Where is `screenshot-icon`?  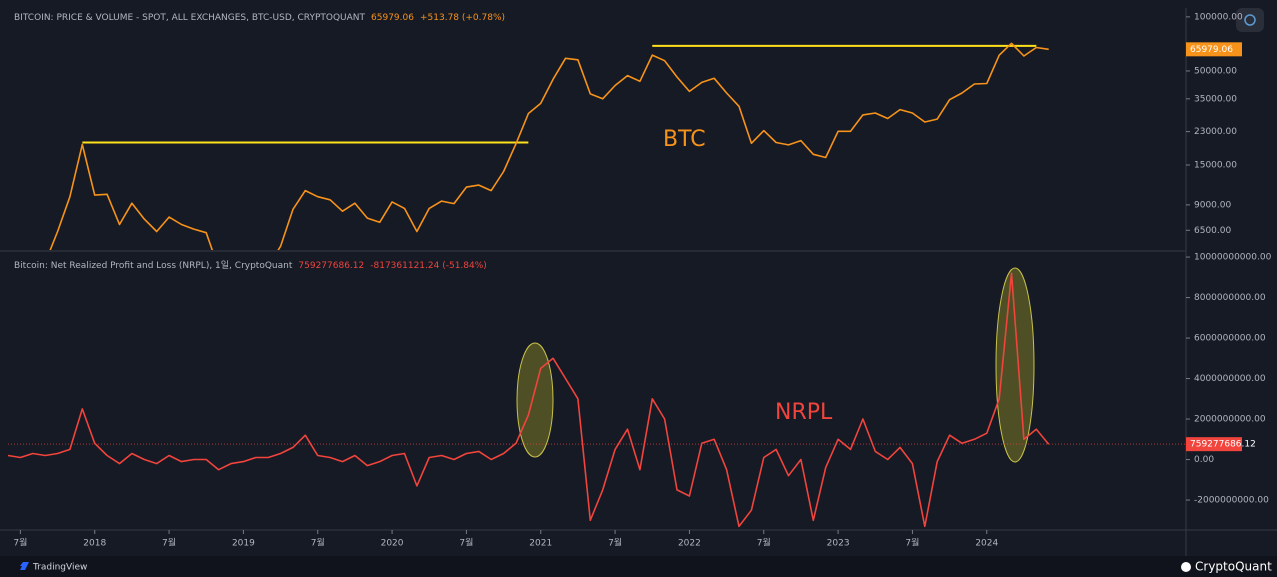
screenshot-icon is located at coordinates (1250, 20).